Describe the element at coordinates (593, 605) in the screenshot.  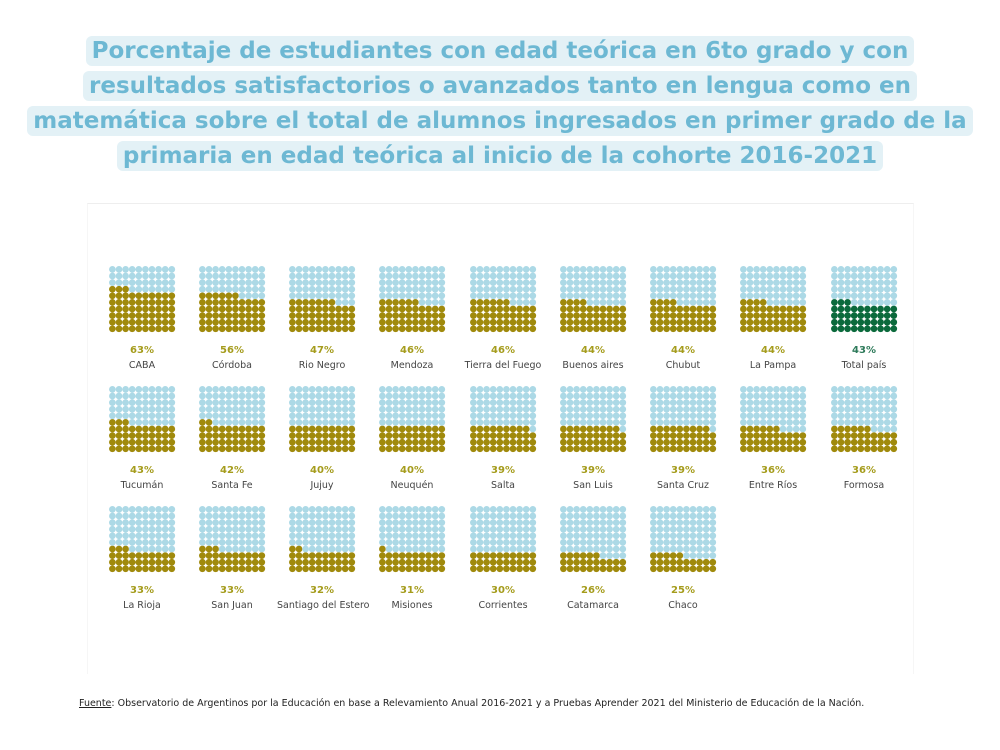
I see `category-label: Catamarca` at that location.